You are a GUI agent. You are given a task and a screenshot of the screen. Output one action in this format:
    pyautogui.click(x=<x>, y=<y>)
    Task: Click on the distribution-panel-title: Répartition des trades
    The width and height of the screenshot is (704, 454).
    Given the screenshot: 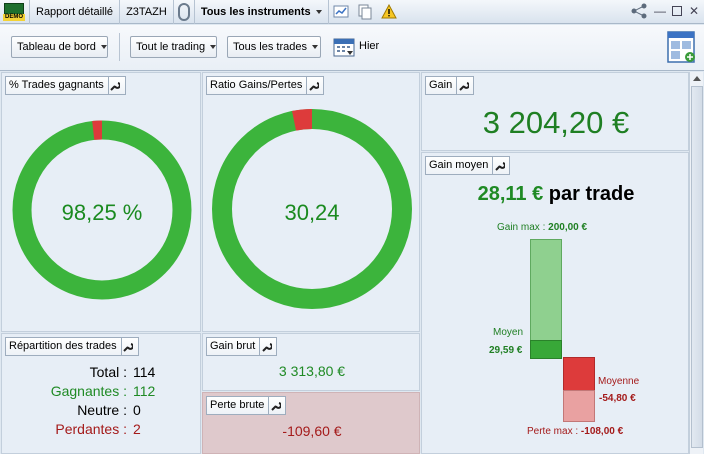 What is the action you would take?
    pyautogui.click(x=72, y=346)
    